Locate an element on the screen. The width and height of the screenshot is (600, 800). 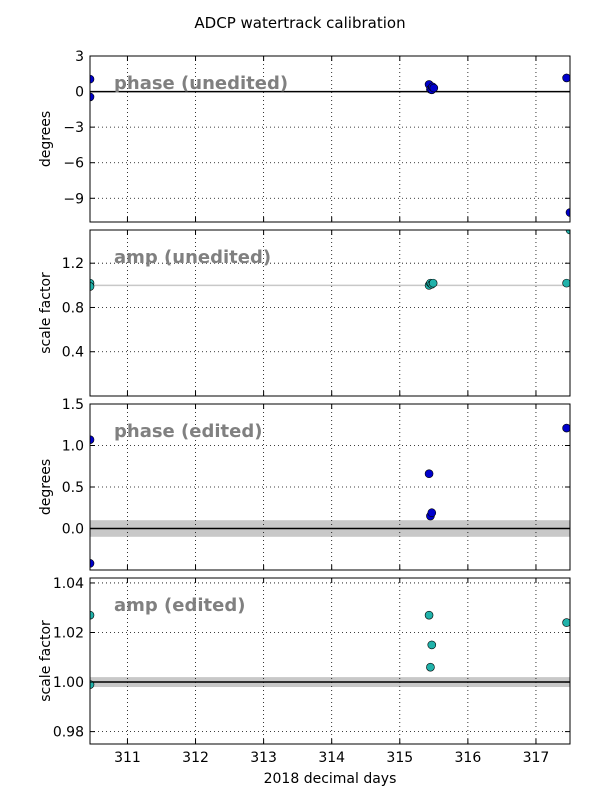
figure-title: ADCP watertrack calibration is located at coordinates (299, 23).